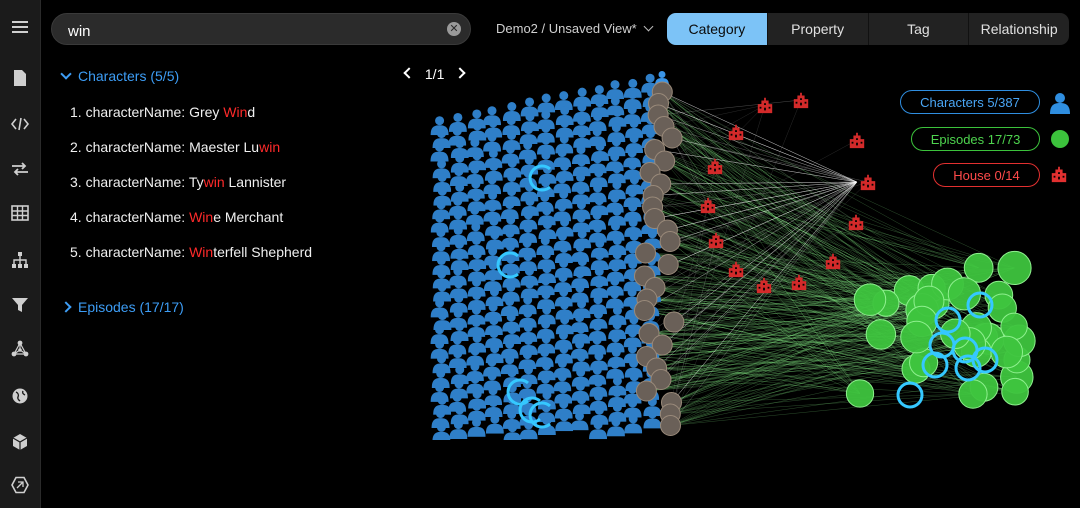 The width and height of the screenshot is (1080, 508). What do you see at coordinates (20, 124) in the screenshot?
I see `code-button` at bounding box center [20, 124].